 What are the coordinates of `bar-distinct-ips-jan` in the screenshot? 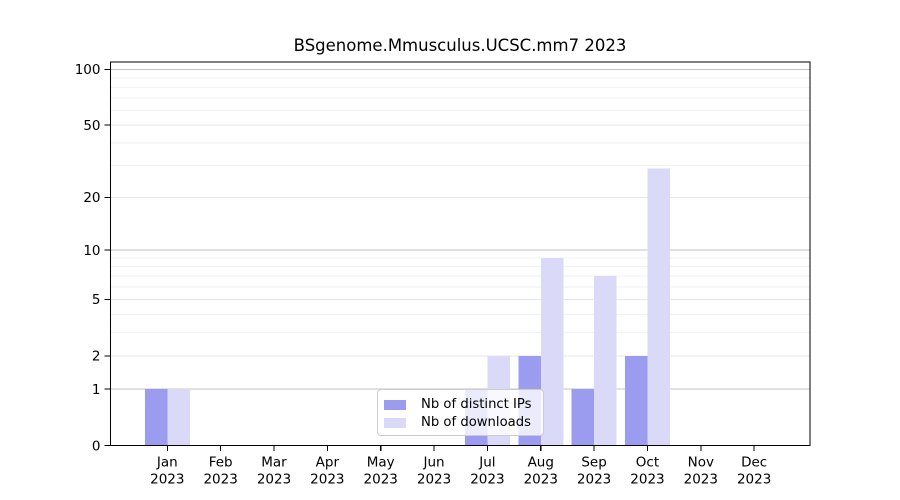 It's located at (156, 417).